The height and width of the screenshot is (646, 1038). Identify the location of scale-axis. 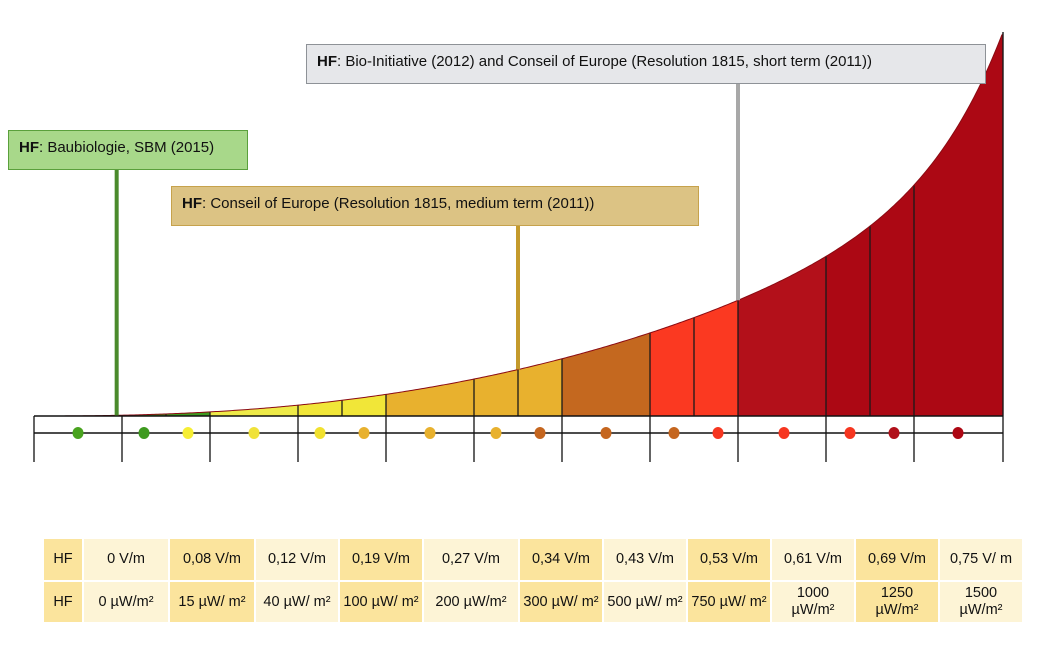
(518, 438).